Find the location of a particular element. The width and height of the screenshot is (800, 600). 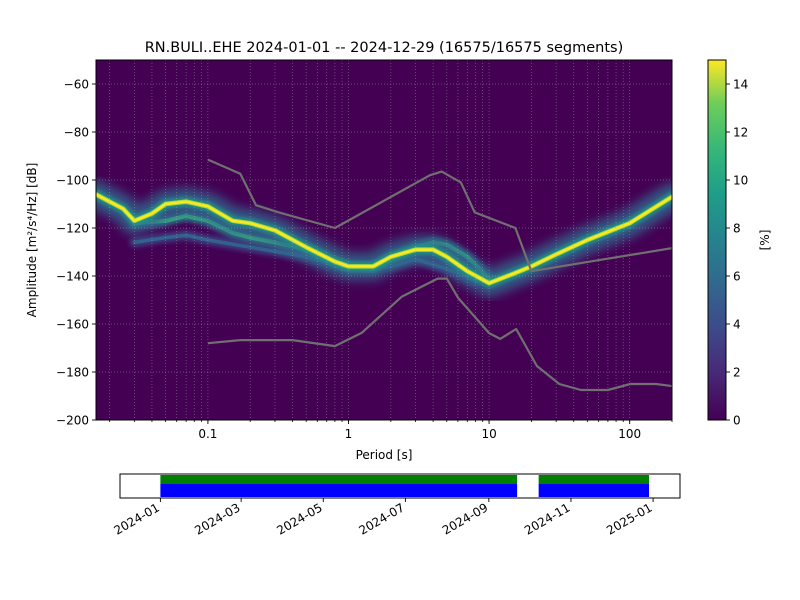

y-tick-label: −140 is located at coordinates (72, 277).